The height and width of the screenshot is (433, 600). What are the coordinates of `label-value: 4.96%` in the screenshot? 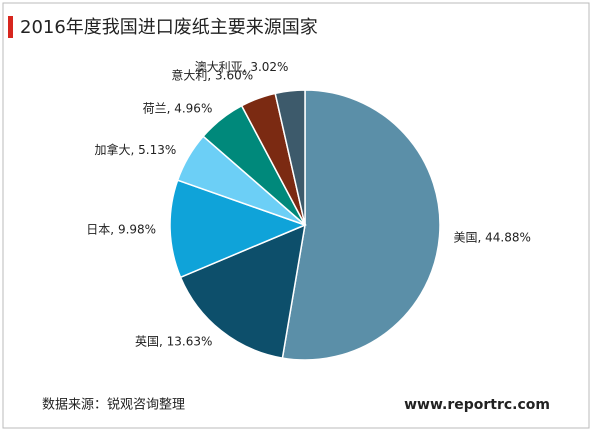 It's located at (193, 108).